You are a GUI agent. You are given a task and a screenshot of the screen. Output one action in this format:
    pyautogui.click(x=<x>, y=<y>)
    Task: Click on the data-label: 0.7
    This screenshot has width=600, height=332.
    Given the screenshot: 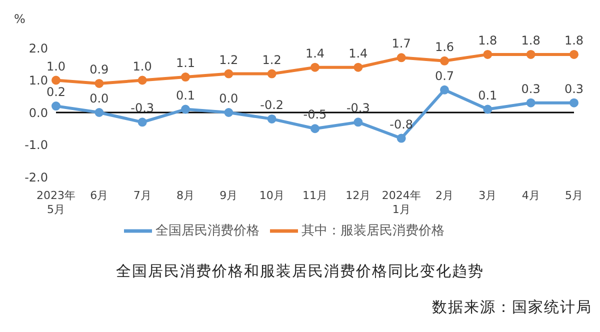 What is the action you would take?
    pyautogui.click(x=444, y=75)
    